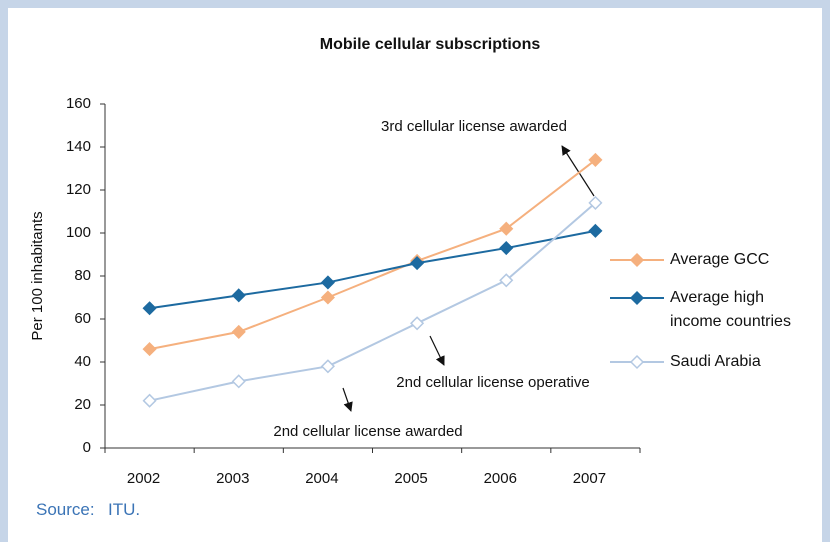 The width and height of the screenshot is (830, 542). What do you see at coordinates (82, 318) in the screenshot?
I see `y-tick-label: 60` at bounding box center [82, 318].